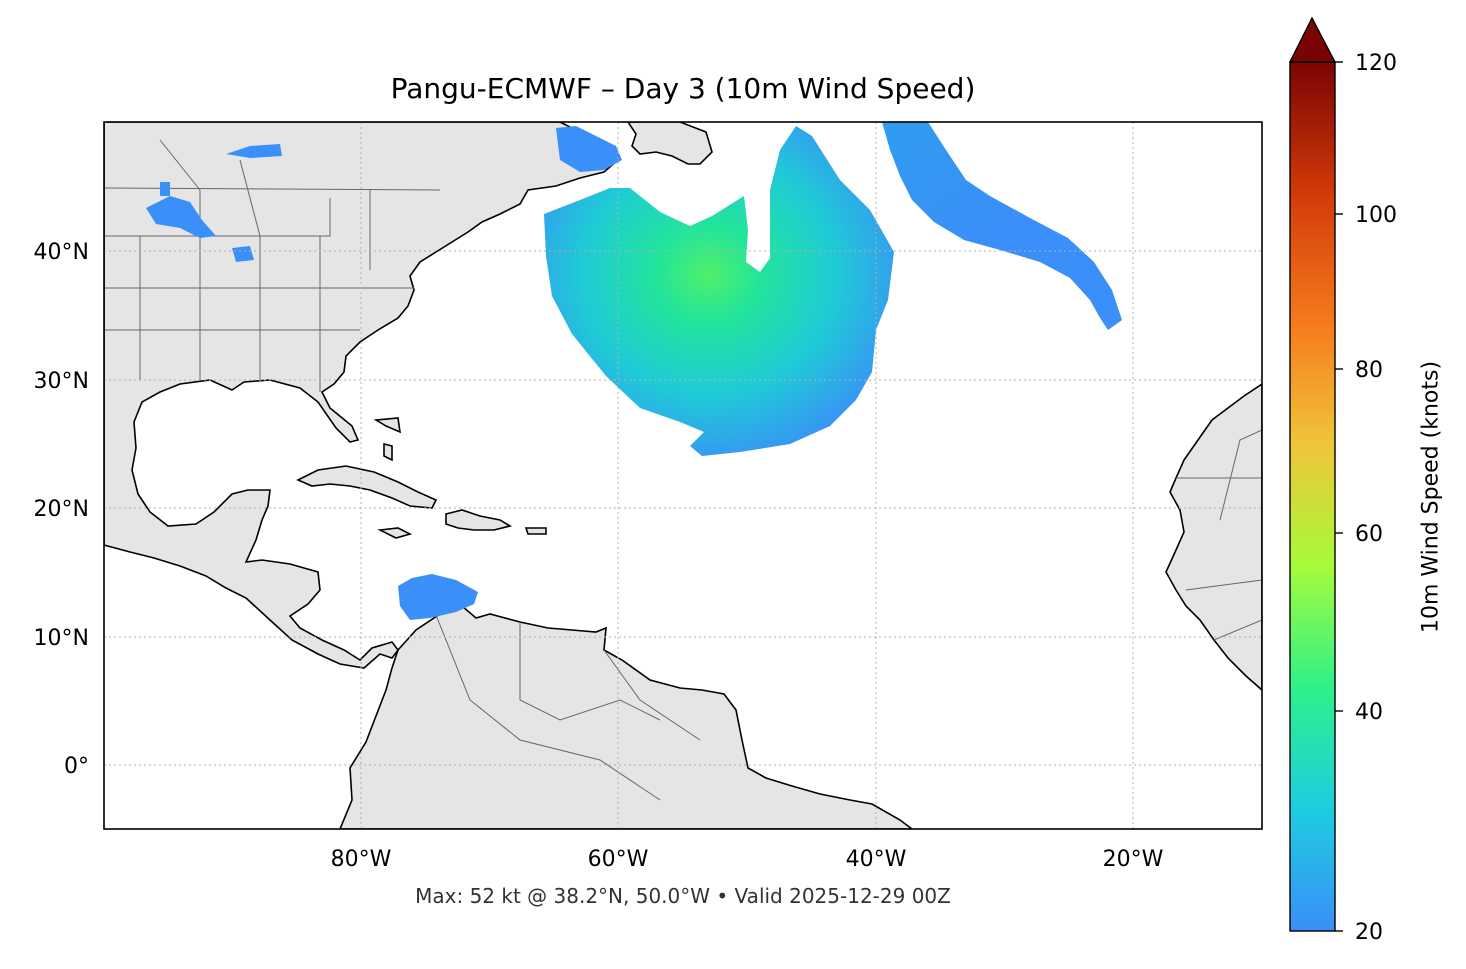  Describe the element at coordinates (61, 252) in the screenshot. I see `lat-label: 40°N` at that location.